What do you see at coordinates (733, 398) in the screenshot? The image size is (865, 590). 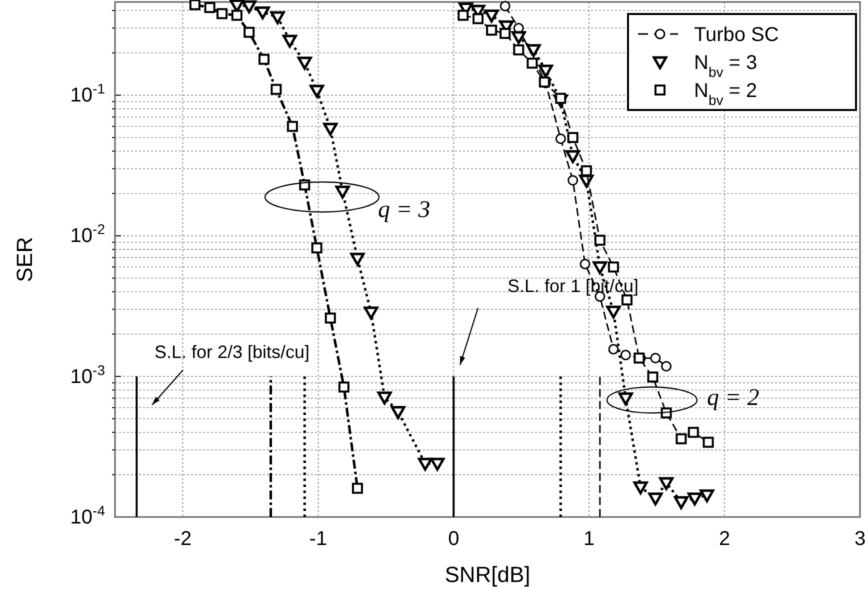 I see `annotation: q = 2` at bounding box center [733, 398].